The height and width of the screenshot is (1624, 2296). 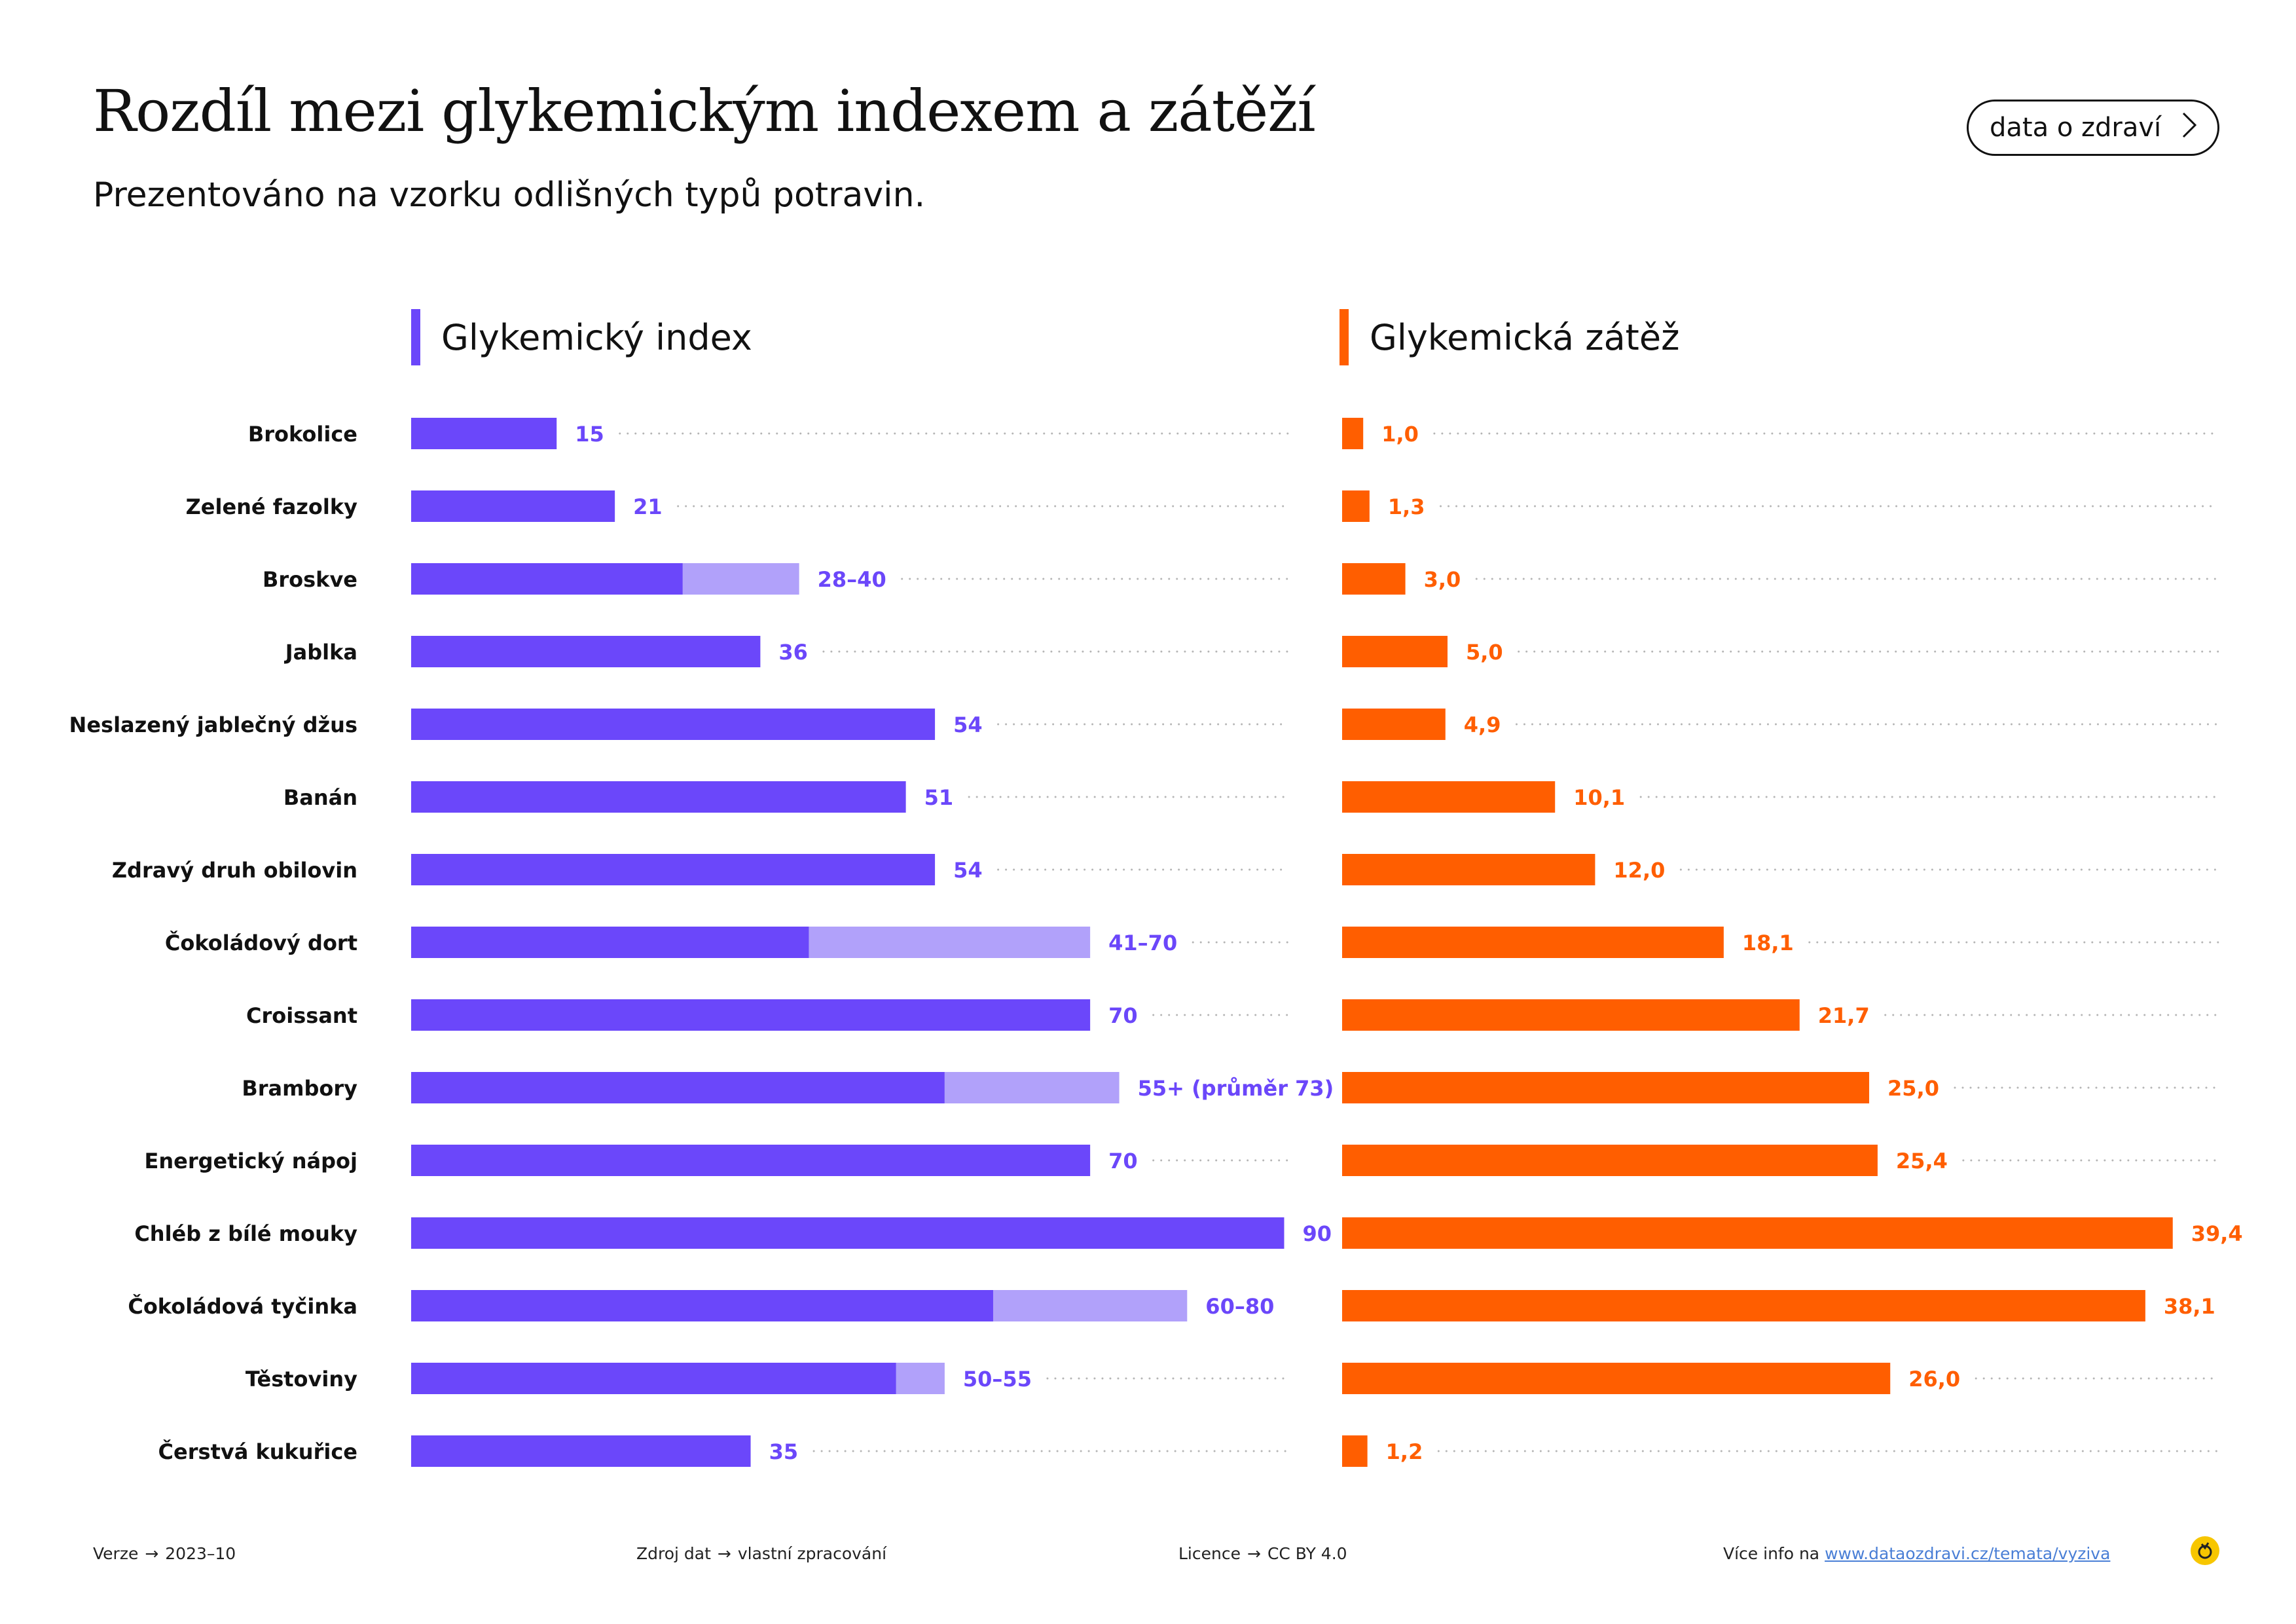 What do you see at coordinates (251, 1161) in the screenshot?
I see `category-label: Energetický nápoj` at bounding box center [251, 1161].